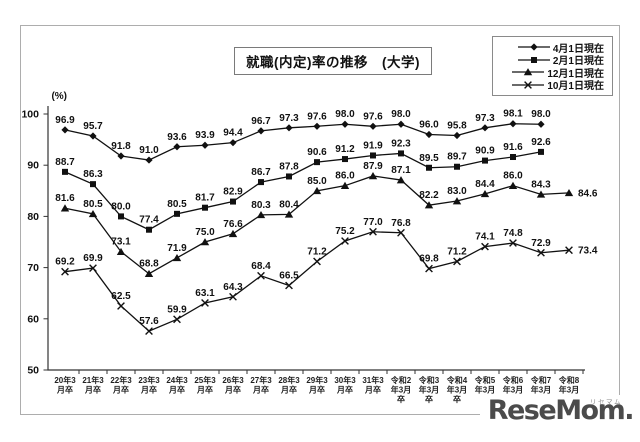  What do you see at coordinates (121, 380) in the screenshot?
I see `x-axis-category-label: 22年3` at bounding box center [121, 380].